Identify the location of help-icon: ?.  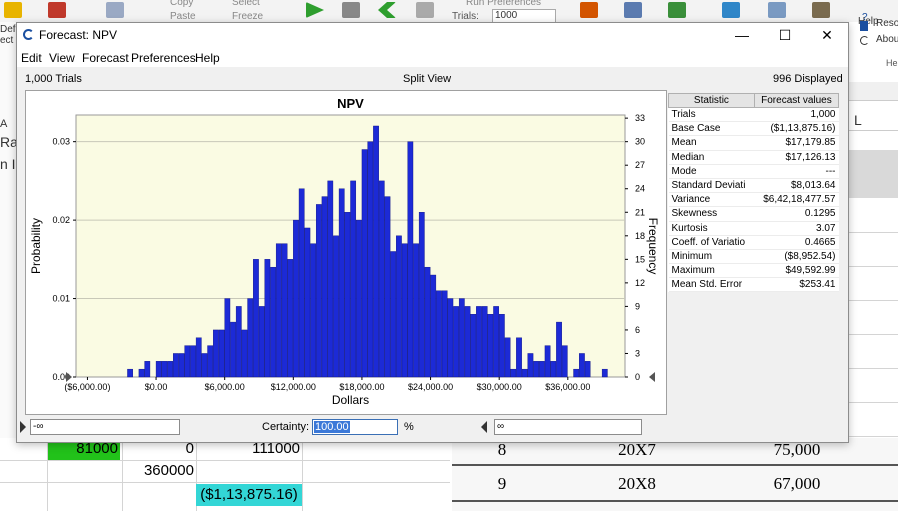
(865, 17).